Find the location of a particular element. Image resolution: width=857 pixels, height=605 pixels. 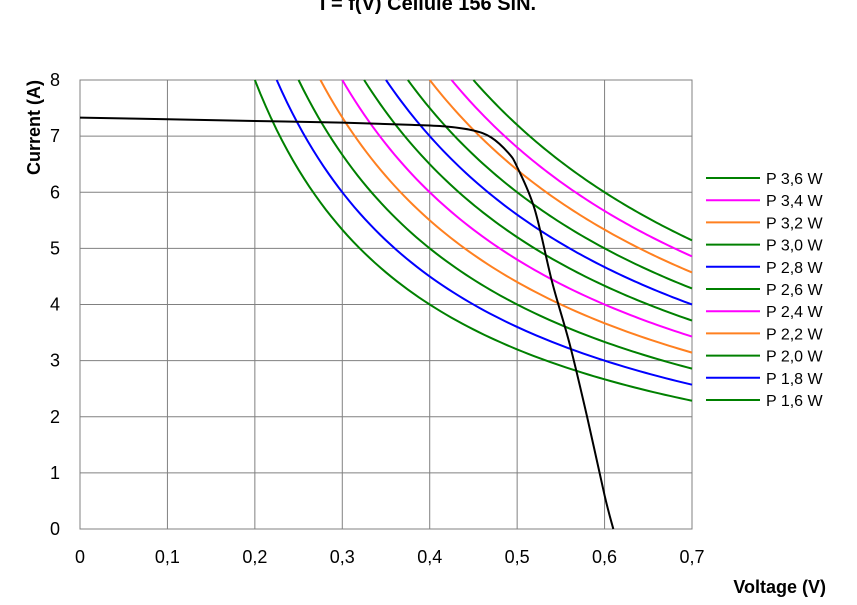

legend-entry: P 2,2 W is located at coordinates (765, 334).